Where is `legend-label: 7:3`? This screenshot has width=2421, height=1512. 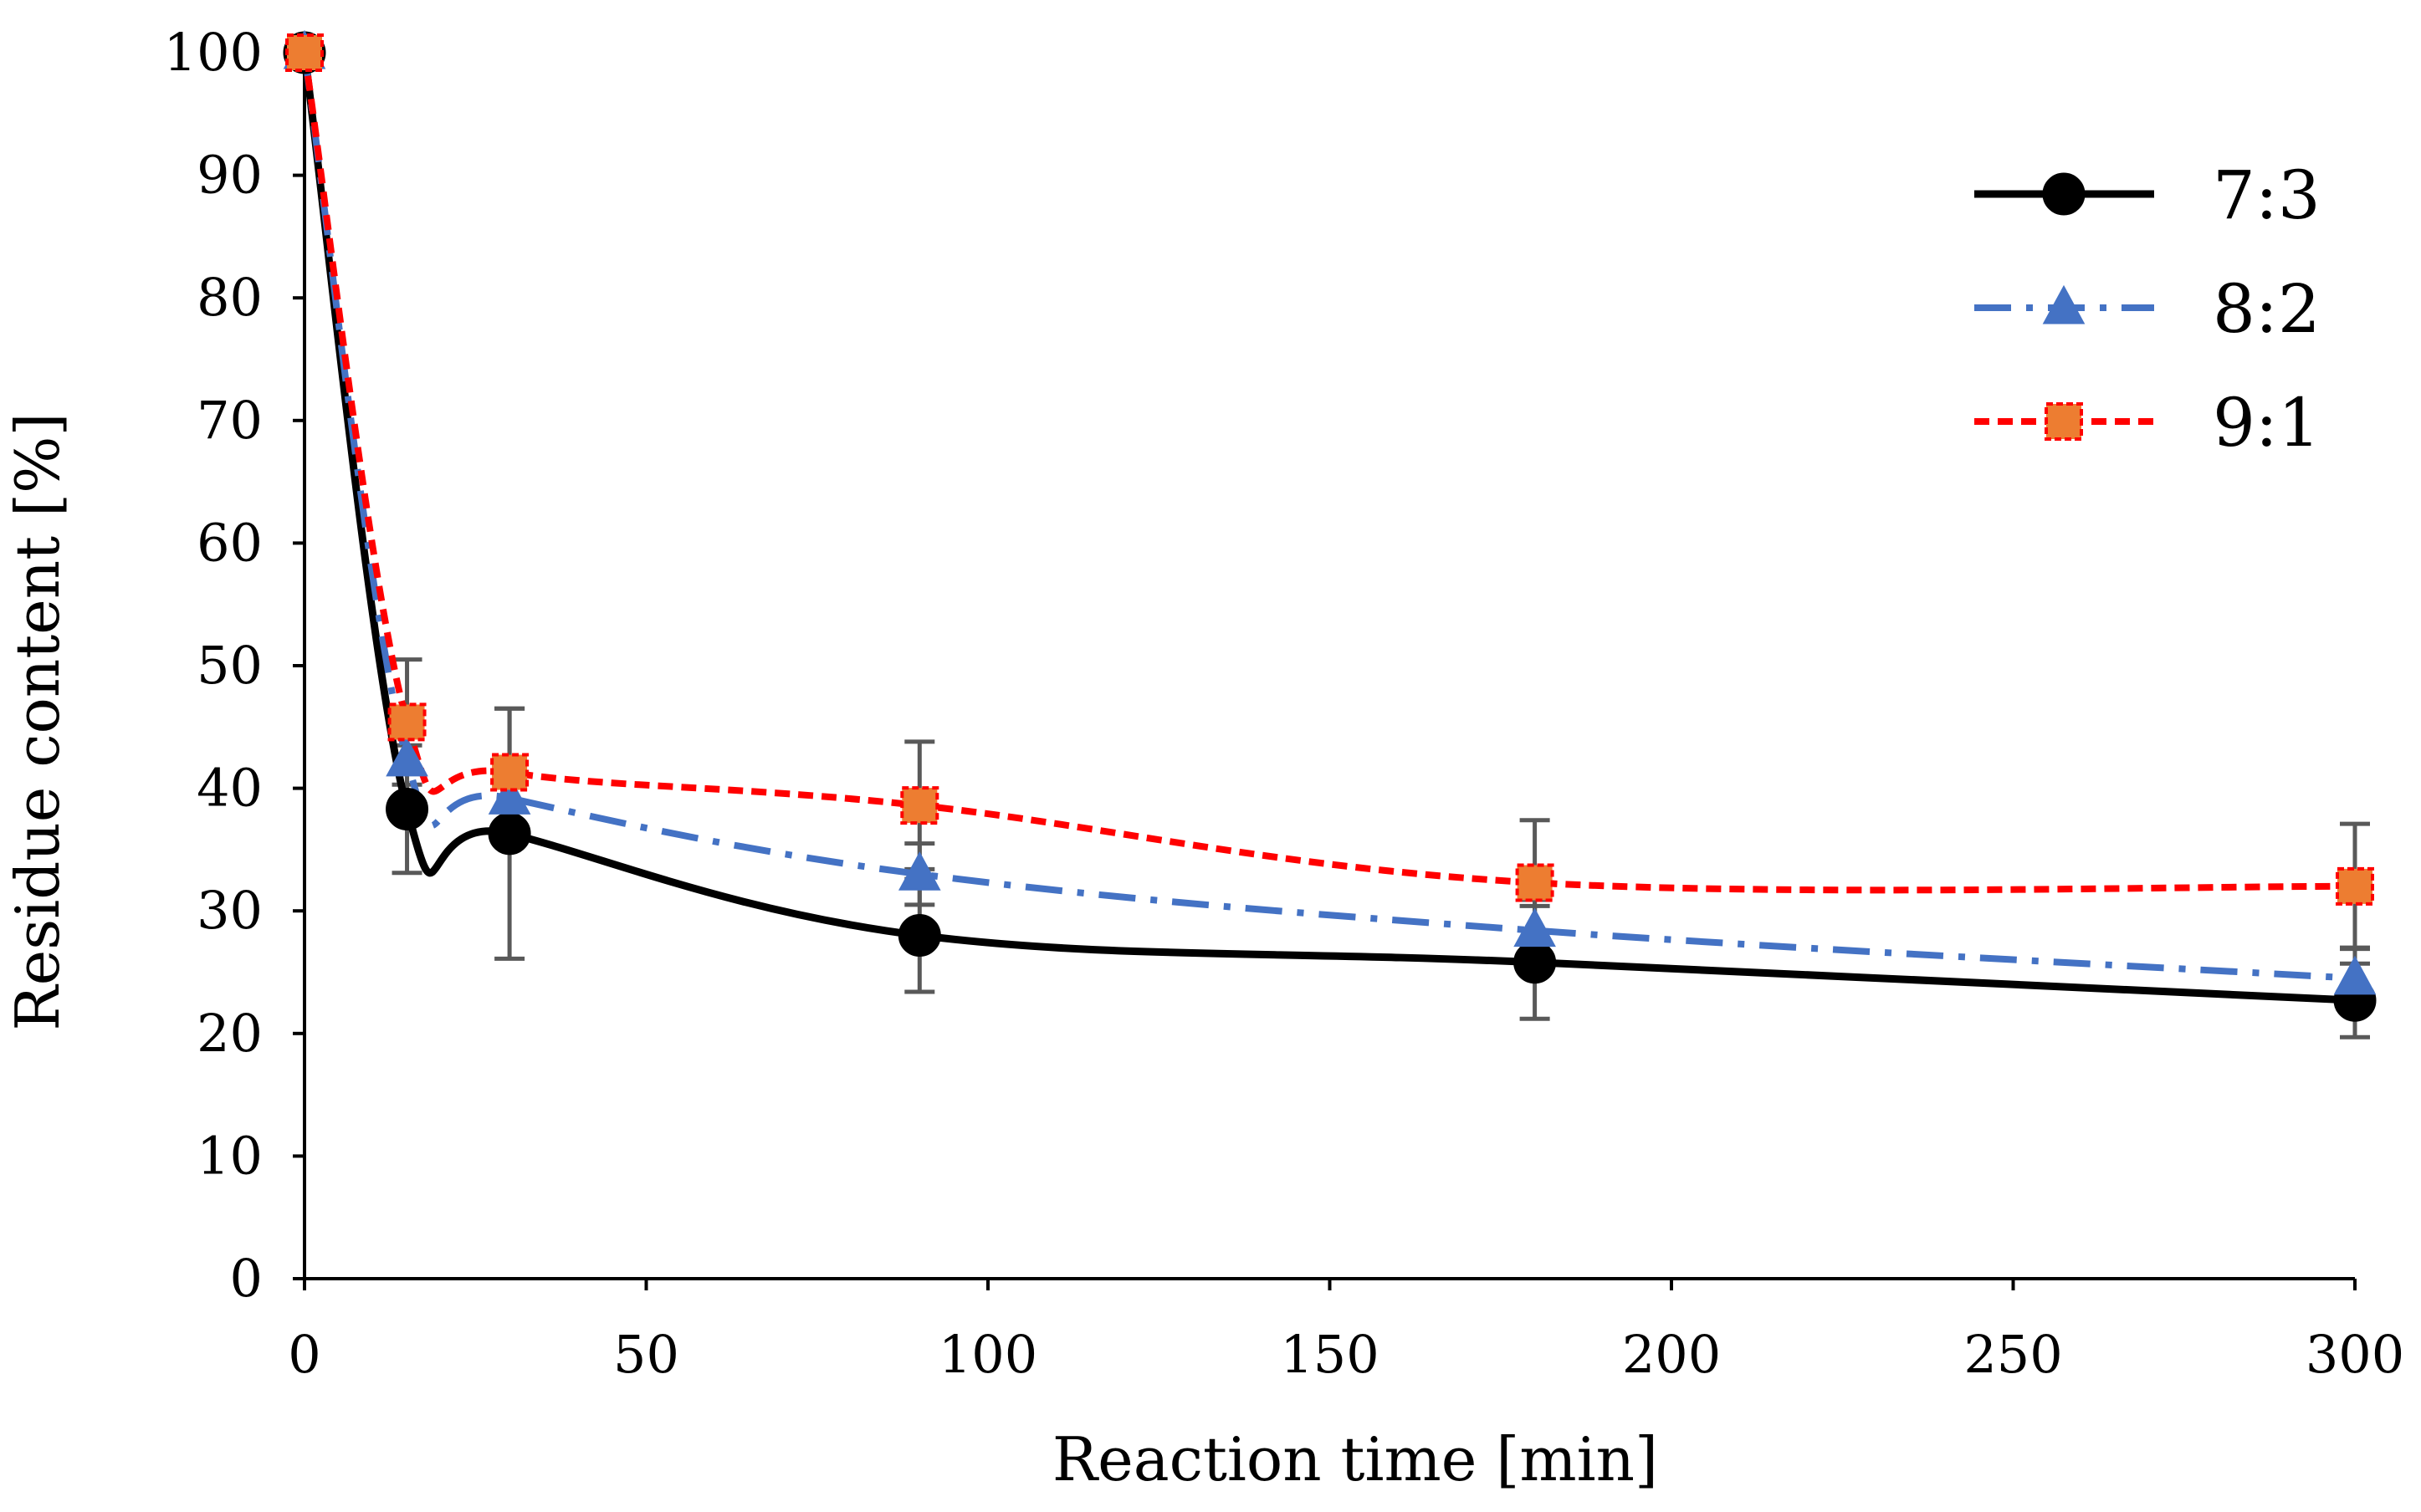 legend-label: 7:3 is located at coordinates (2267, 195).